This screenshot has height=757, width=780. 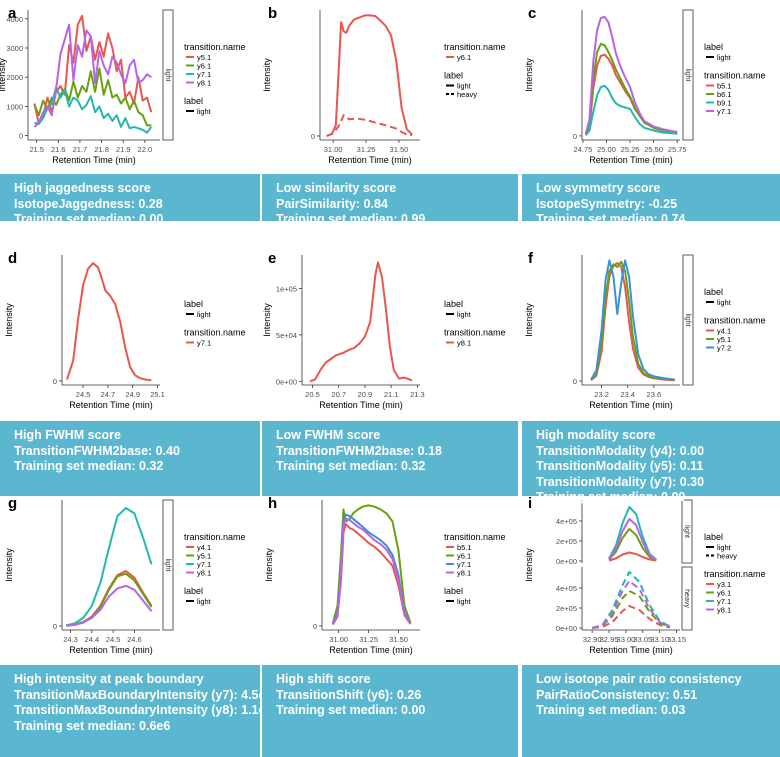 I want to click on series-line-y6-1-heavy, so click(x=369, y=125).